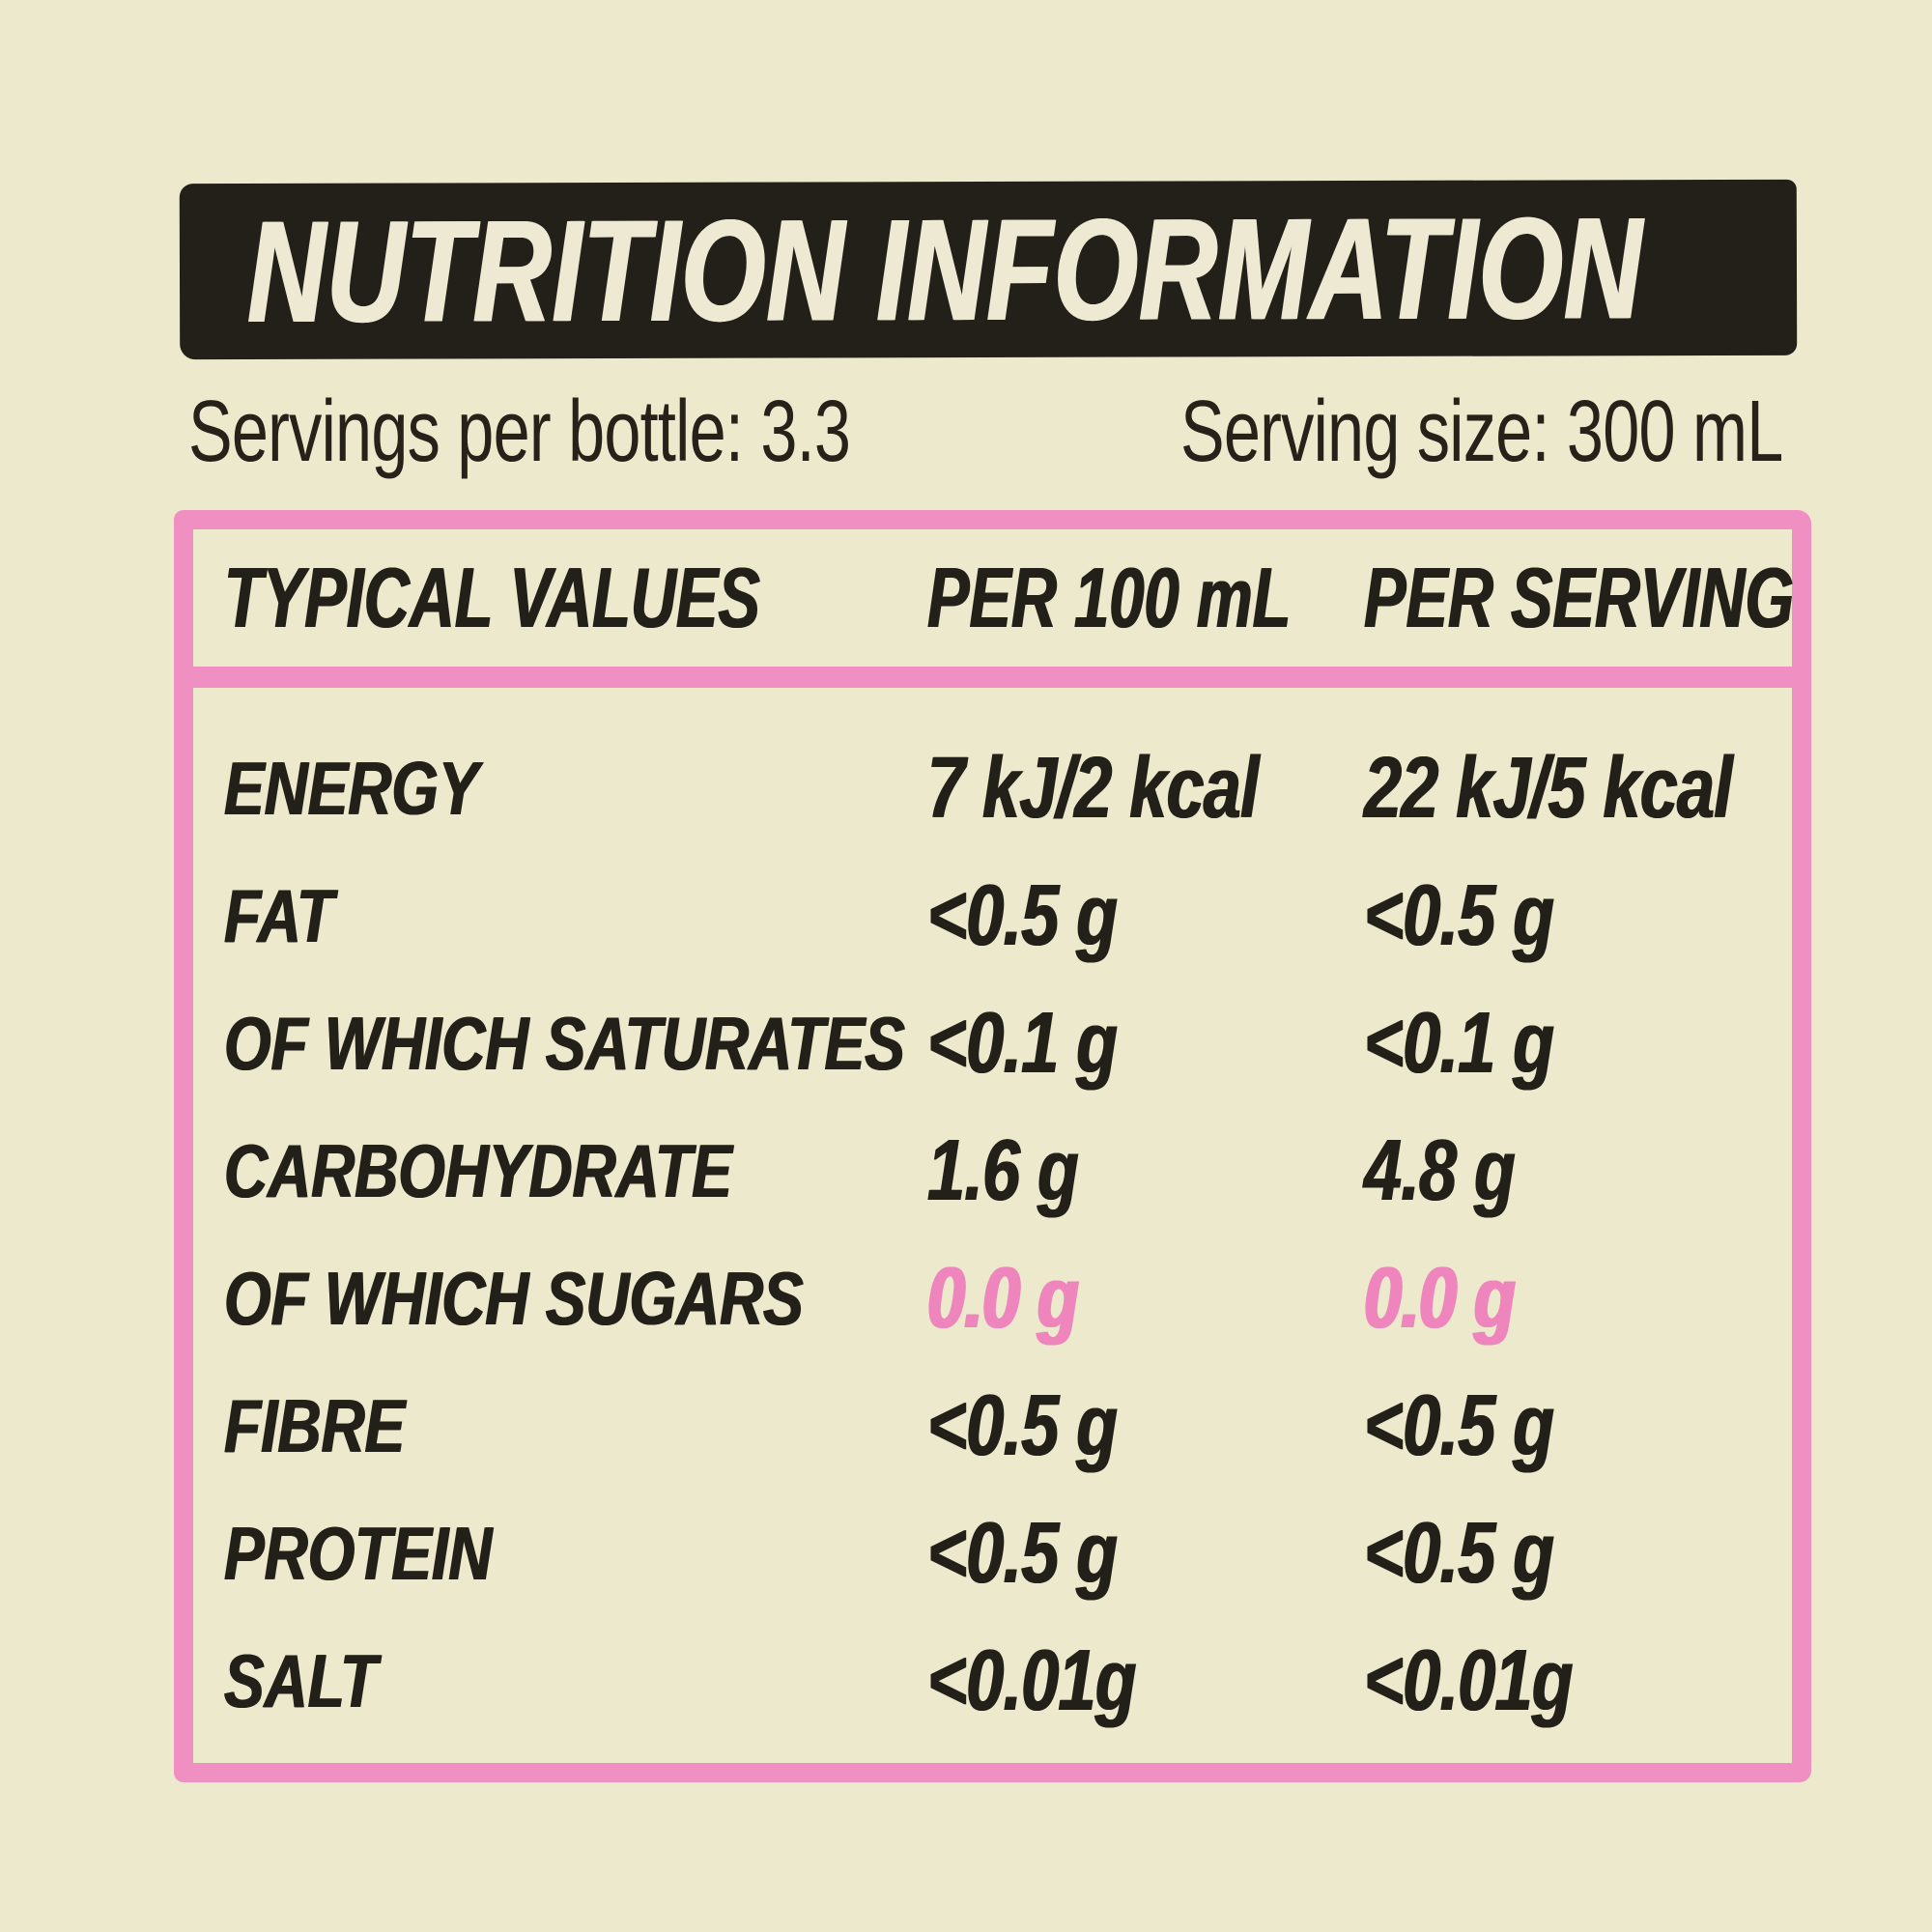  Describe the element at coordinates (1481, 432) in the screenshot. I see `serving-size: Serving size: 300 mL` at that location.